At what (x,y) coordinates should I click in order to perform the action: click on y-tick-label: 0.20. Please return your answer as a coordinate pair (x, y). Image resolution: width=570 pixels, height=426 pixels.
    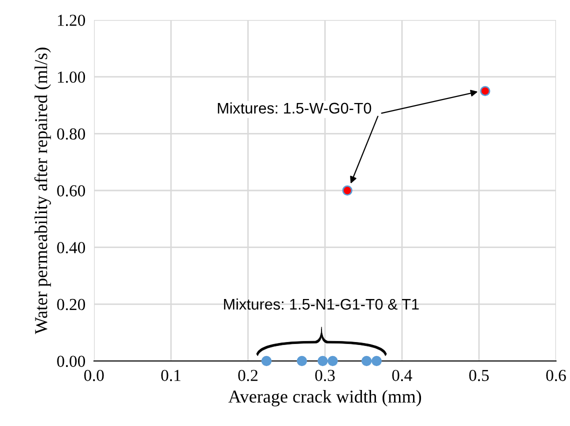
    Looking at the image, I should click on (71, 304).